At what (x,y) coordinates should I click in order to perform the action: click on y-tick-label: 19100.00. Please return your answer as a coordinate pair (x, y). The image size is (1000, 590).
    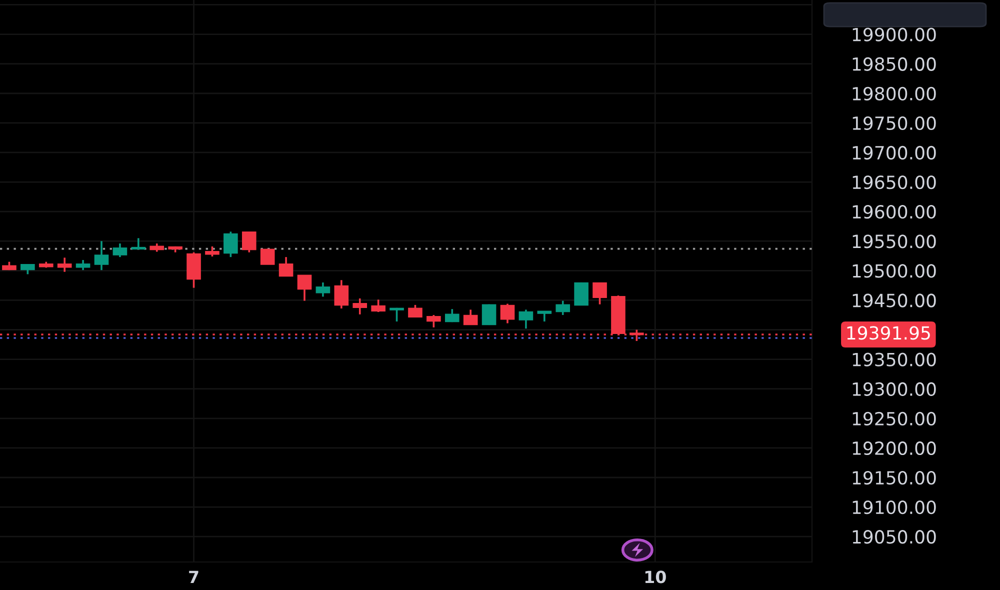
    Looking at the image, I should click on (894, 507).